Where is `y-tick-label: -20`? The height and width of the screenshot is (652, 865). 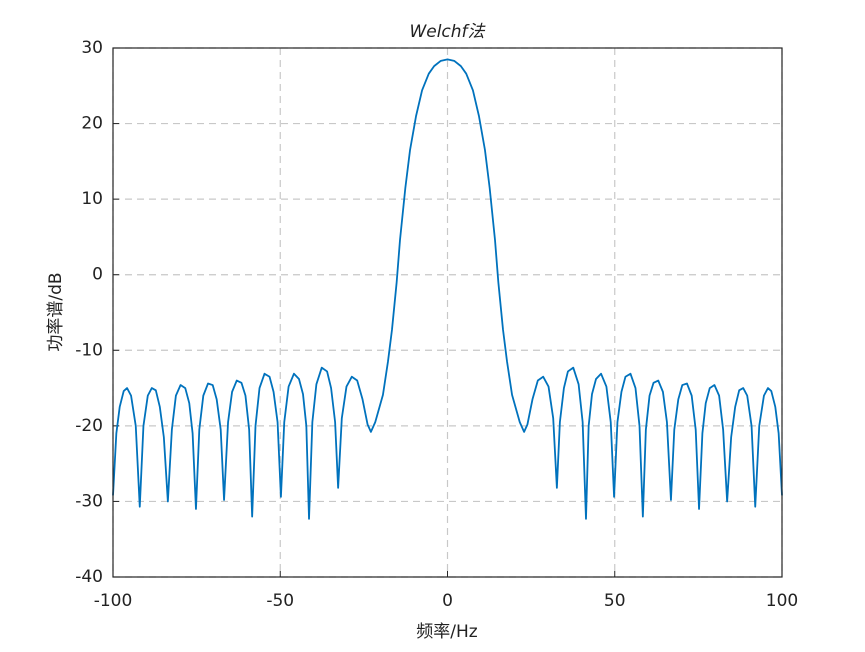
y-tick-label: -20 is located at coordinates (89, 426).